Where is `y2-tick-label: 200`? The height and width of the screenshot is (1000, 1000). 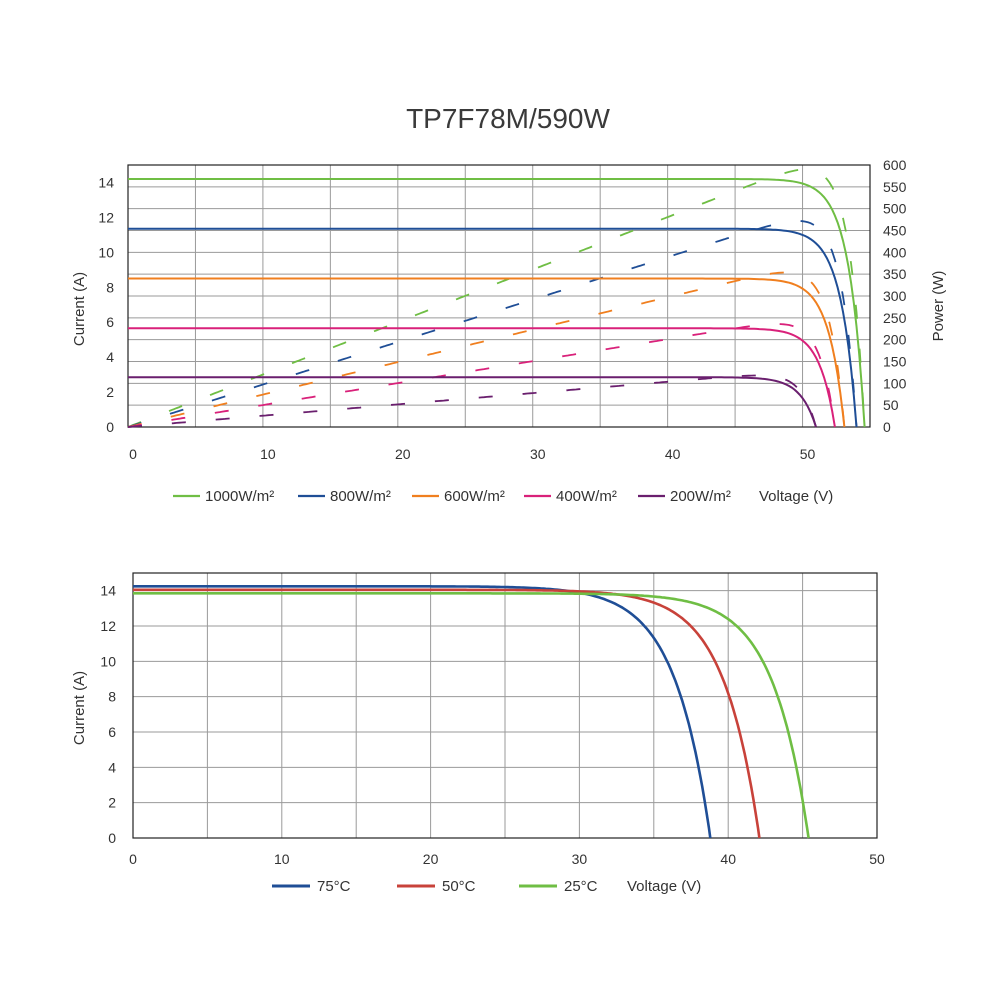
y2-tick-label: 200 is located at coordinates (895, 340).